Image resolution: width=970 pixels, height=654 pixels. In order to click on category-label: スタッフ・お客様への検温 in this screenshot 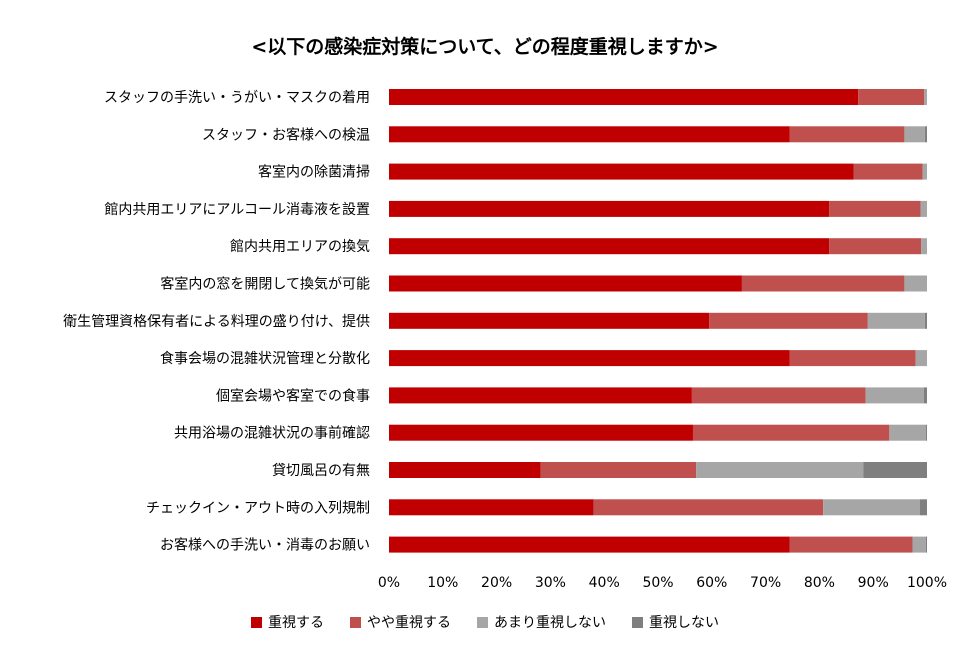, I will do `click(286, 134)`.